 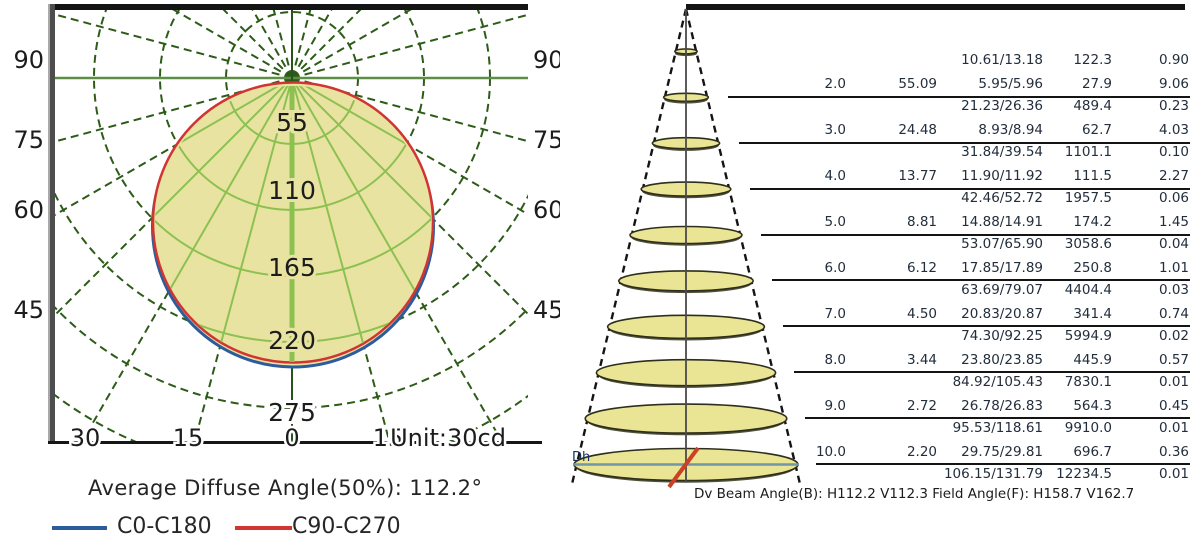 I want to click on cell-beam-value: 2.27, so click(x=1173, y=176).